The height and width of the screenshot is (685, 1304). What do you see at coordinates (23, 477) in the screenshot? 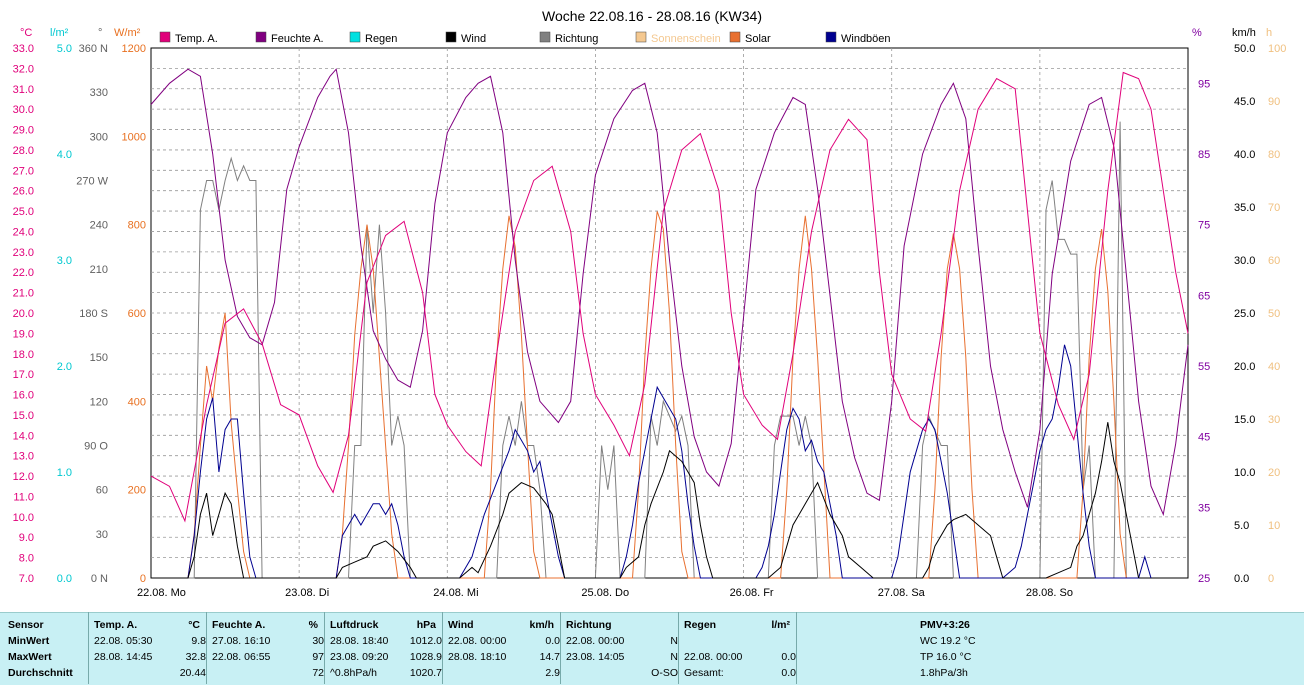
I see `temp-tick-label: 12.0` at bounding box center [23, 477].